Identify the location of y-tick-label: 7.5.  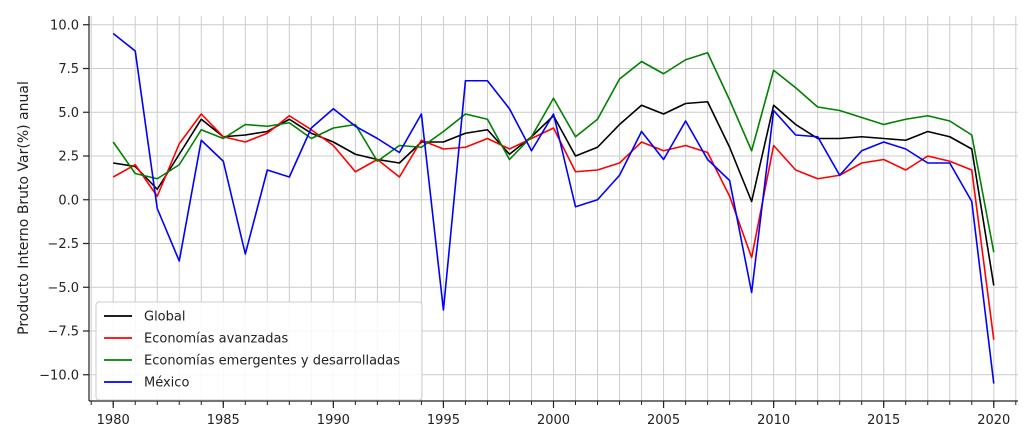
(68, 69).